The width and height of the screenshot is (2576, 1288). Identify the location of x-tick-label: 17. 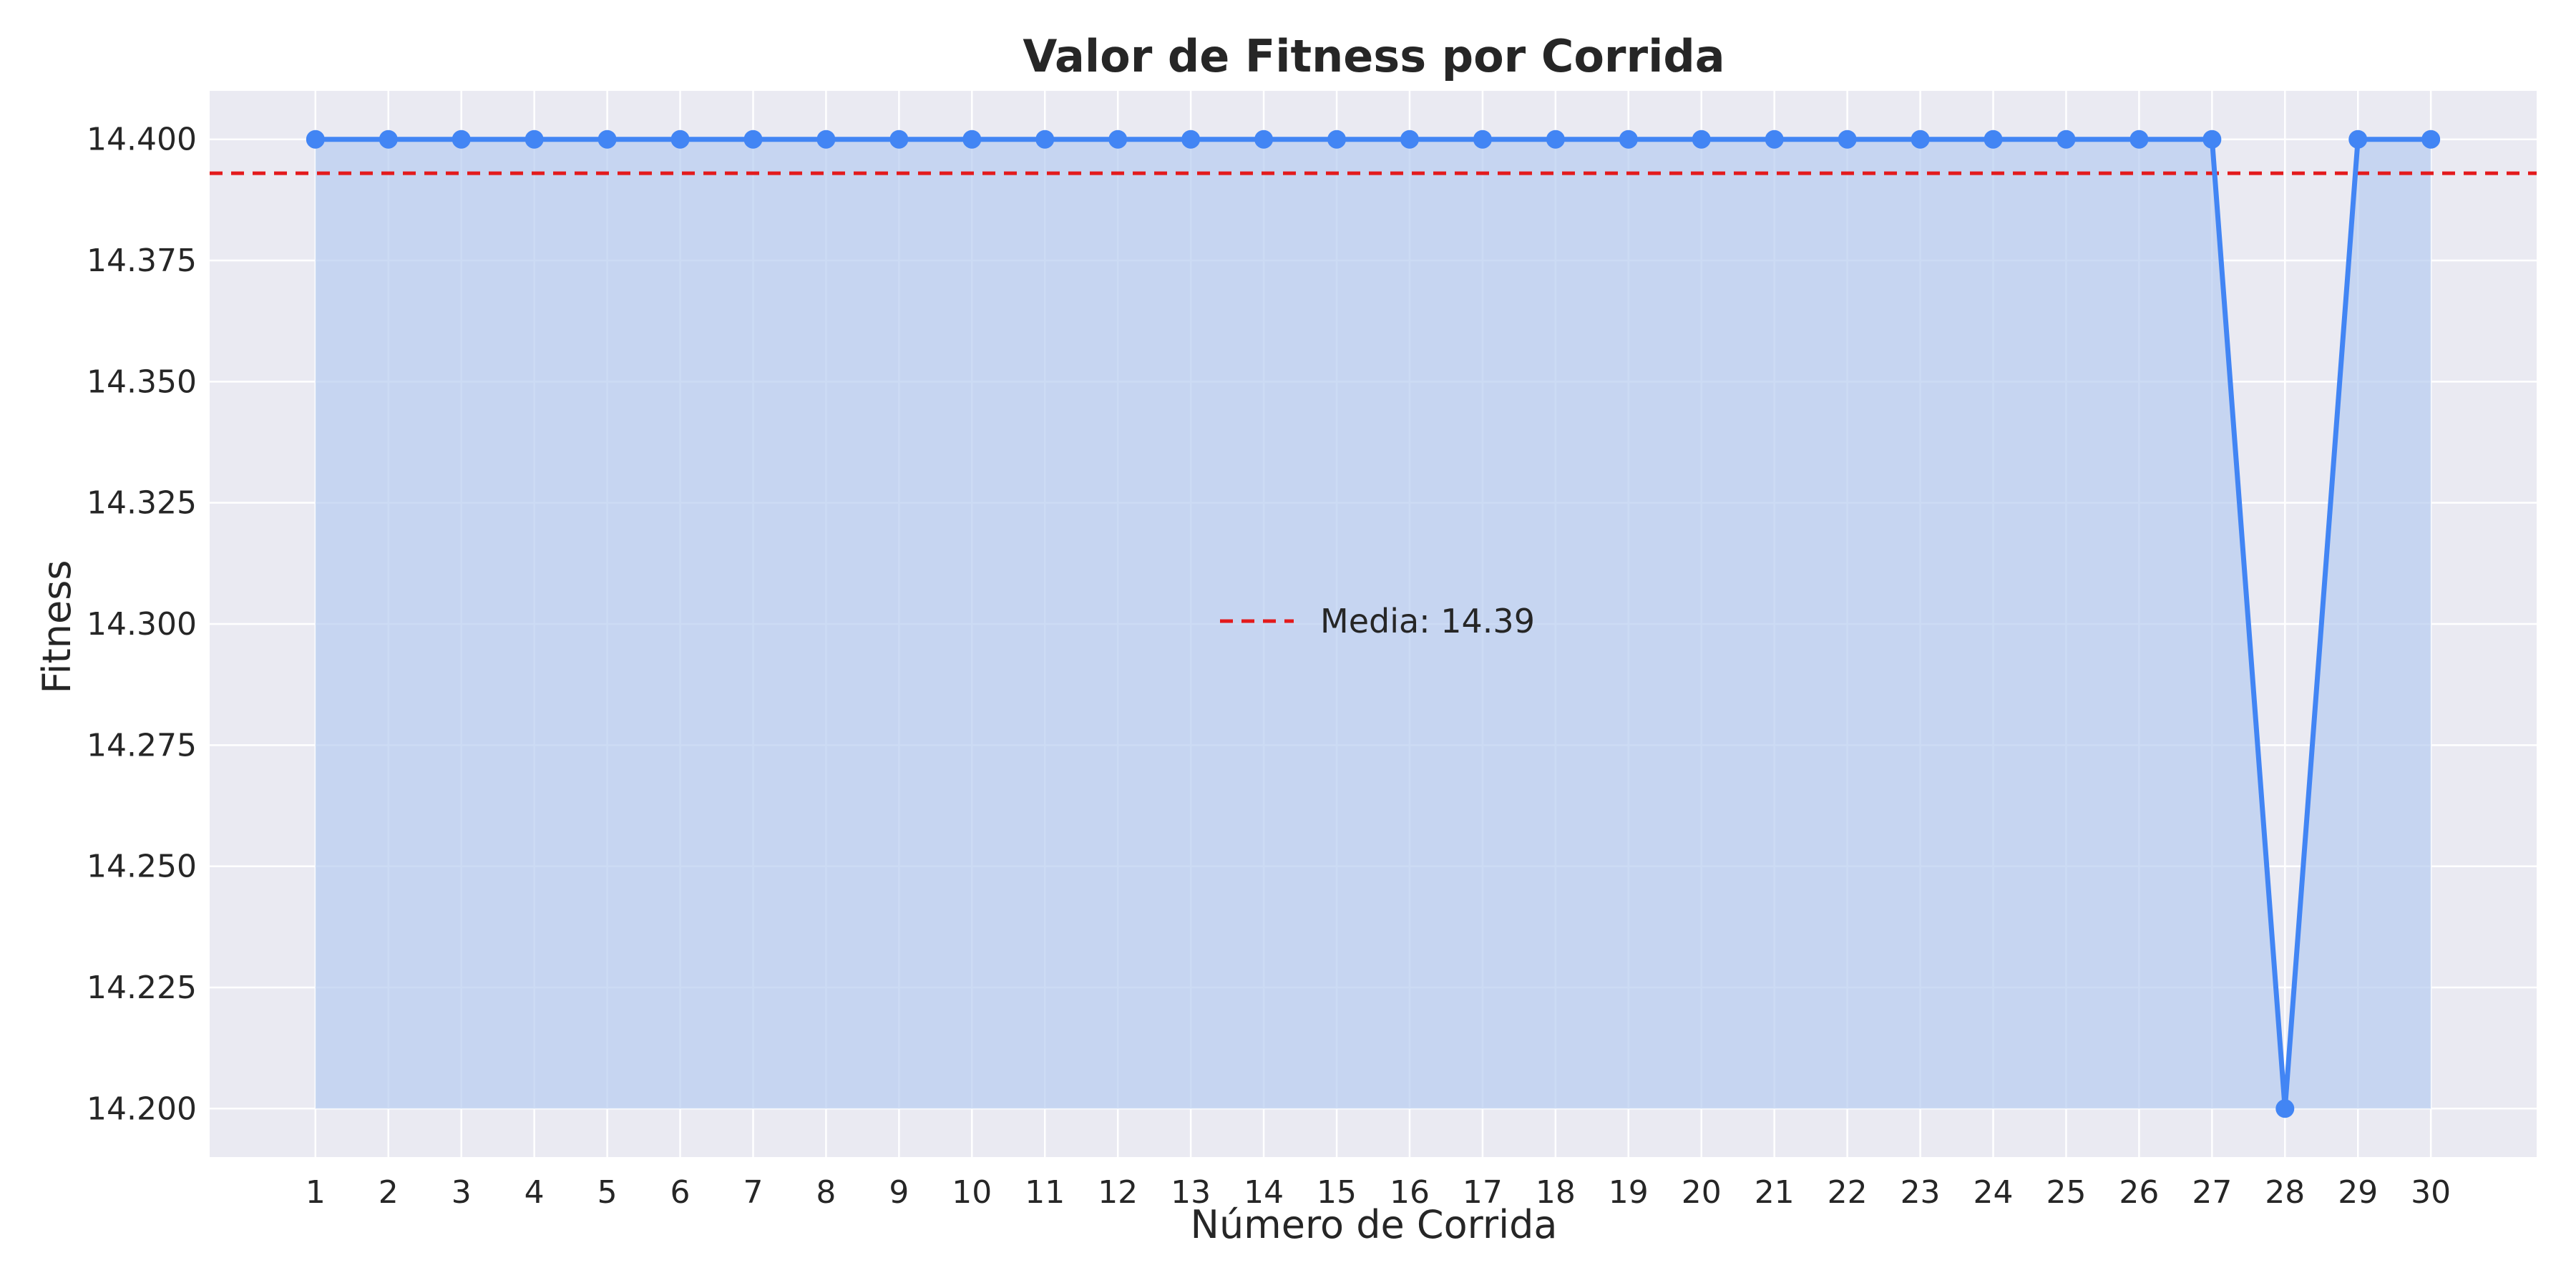
(1483, 1192).